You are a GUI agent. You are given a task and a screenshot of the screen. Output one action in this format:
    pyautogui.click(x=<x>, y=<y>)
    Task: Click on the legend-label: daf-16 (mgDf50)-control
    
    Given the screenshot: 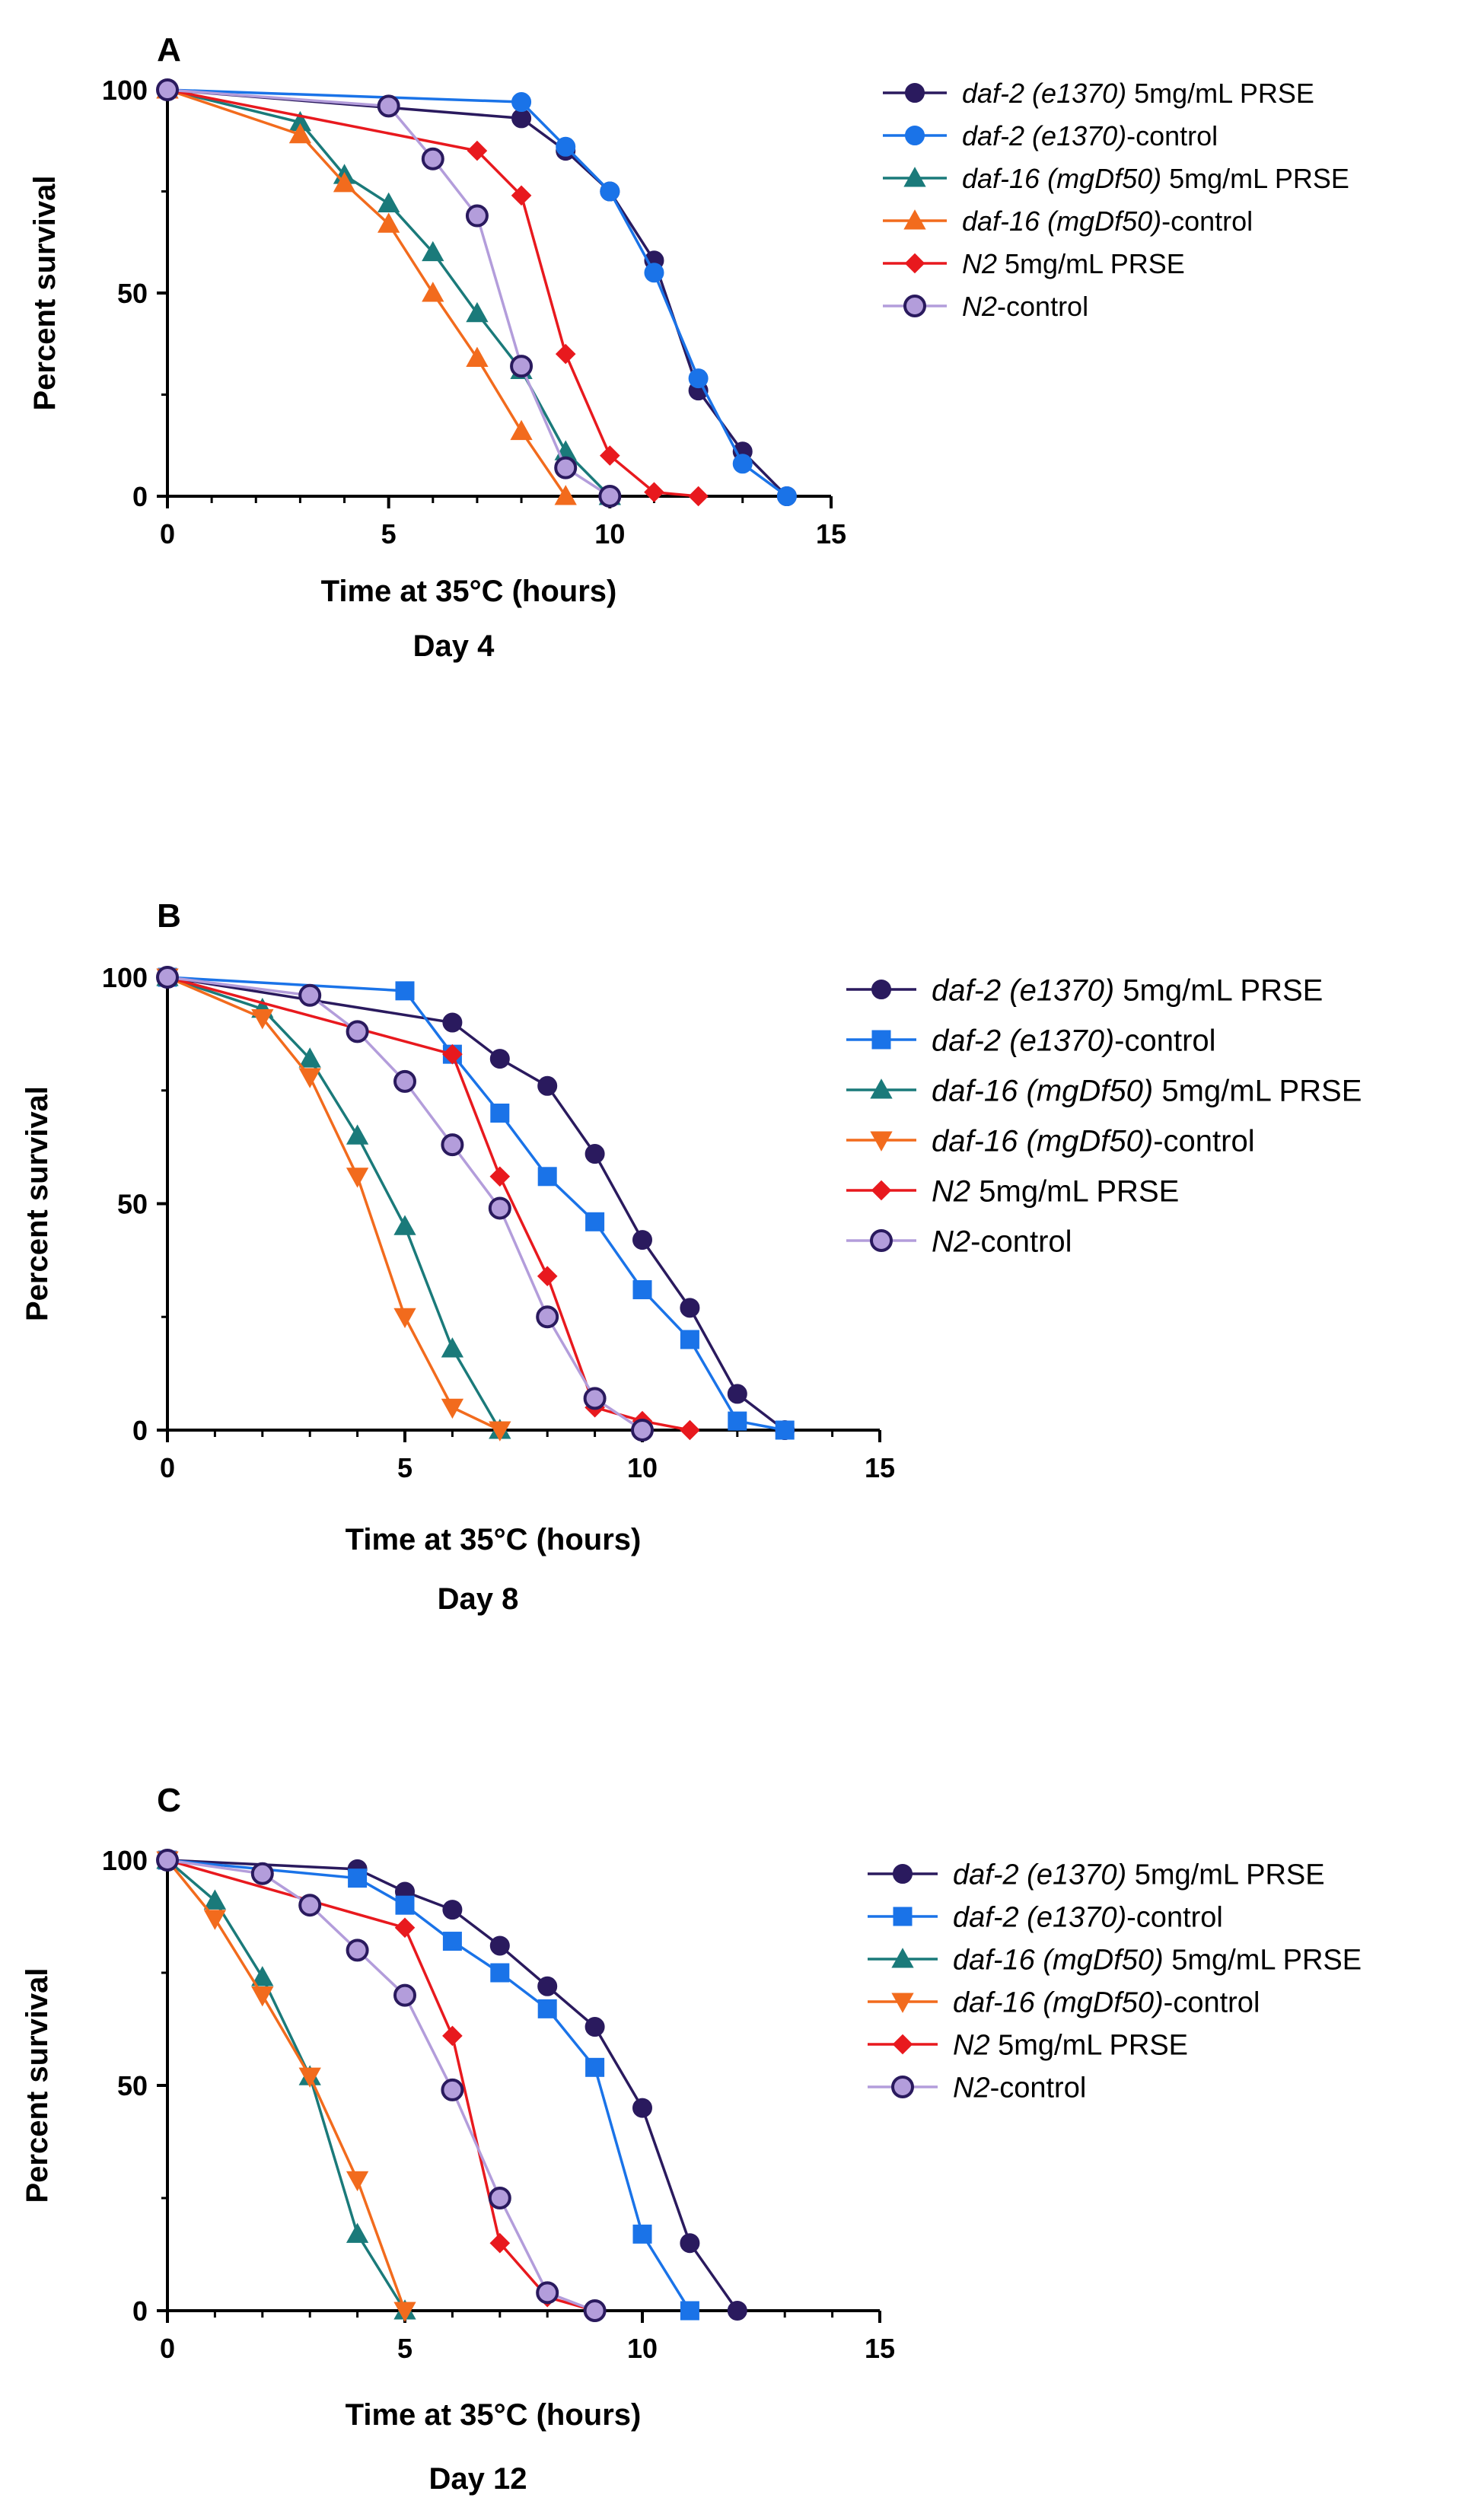 What is the action you would take?
    pyautogui.click(x=1107, y=221)
    